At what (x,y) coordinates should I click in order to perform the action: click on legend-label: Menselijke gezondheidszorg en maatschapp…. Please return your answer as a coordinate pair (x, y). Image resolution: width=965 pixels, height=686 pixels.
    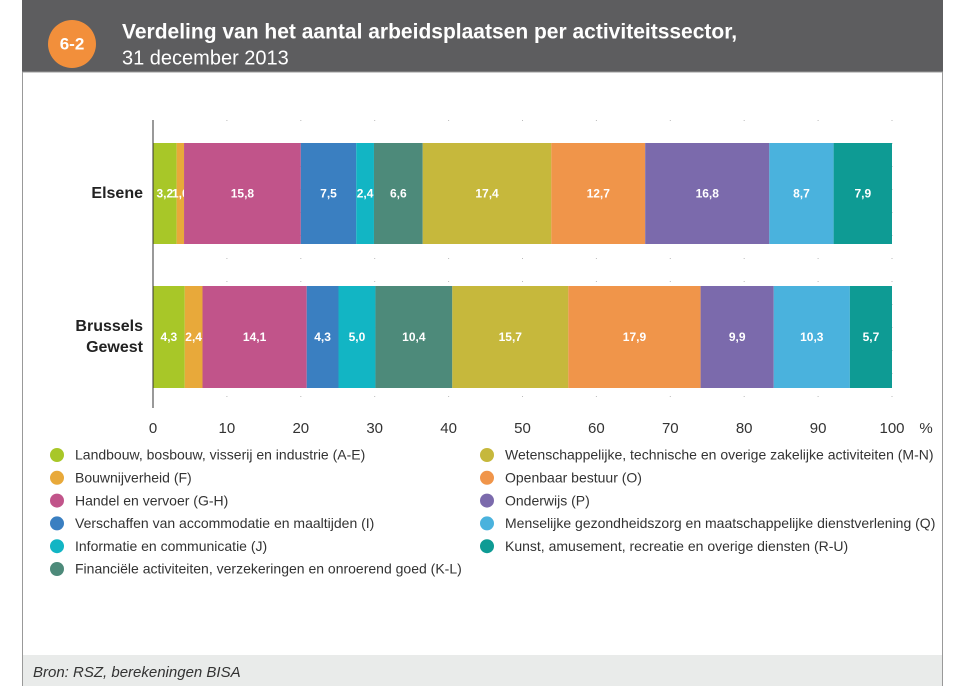
    Looking at the image, I should click on (720, 523).